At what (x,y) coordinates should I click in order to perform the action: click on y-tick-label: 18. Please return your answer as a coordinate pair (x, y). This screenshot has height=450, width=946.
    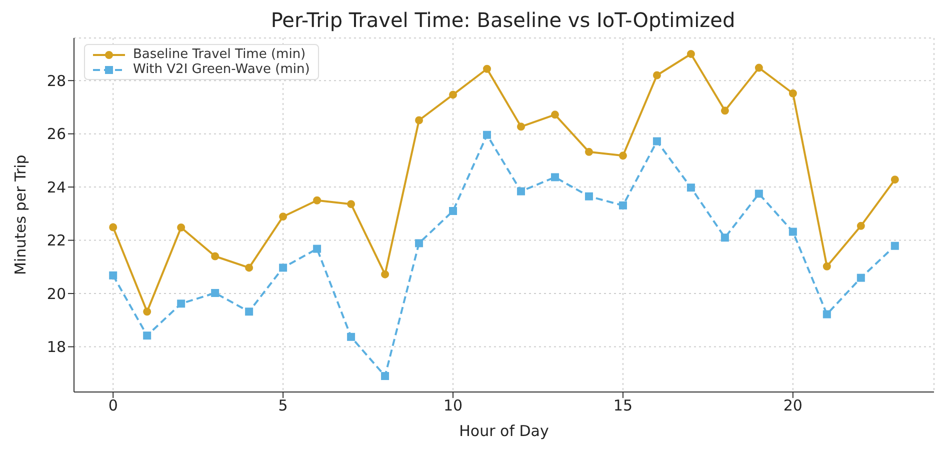
    Looking at the image, I should click on (56, 347).